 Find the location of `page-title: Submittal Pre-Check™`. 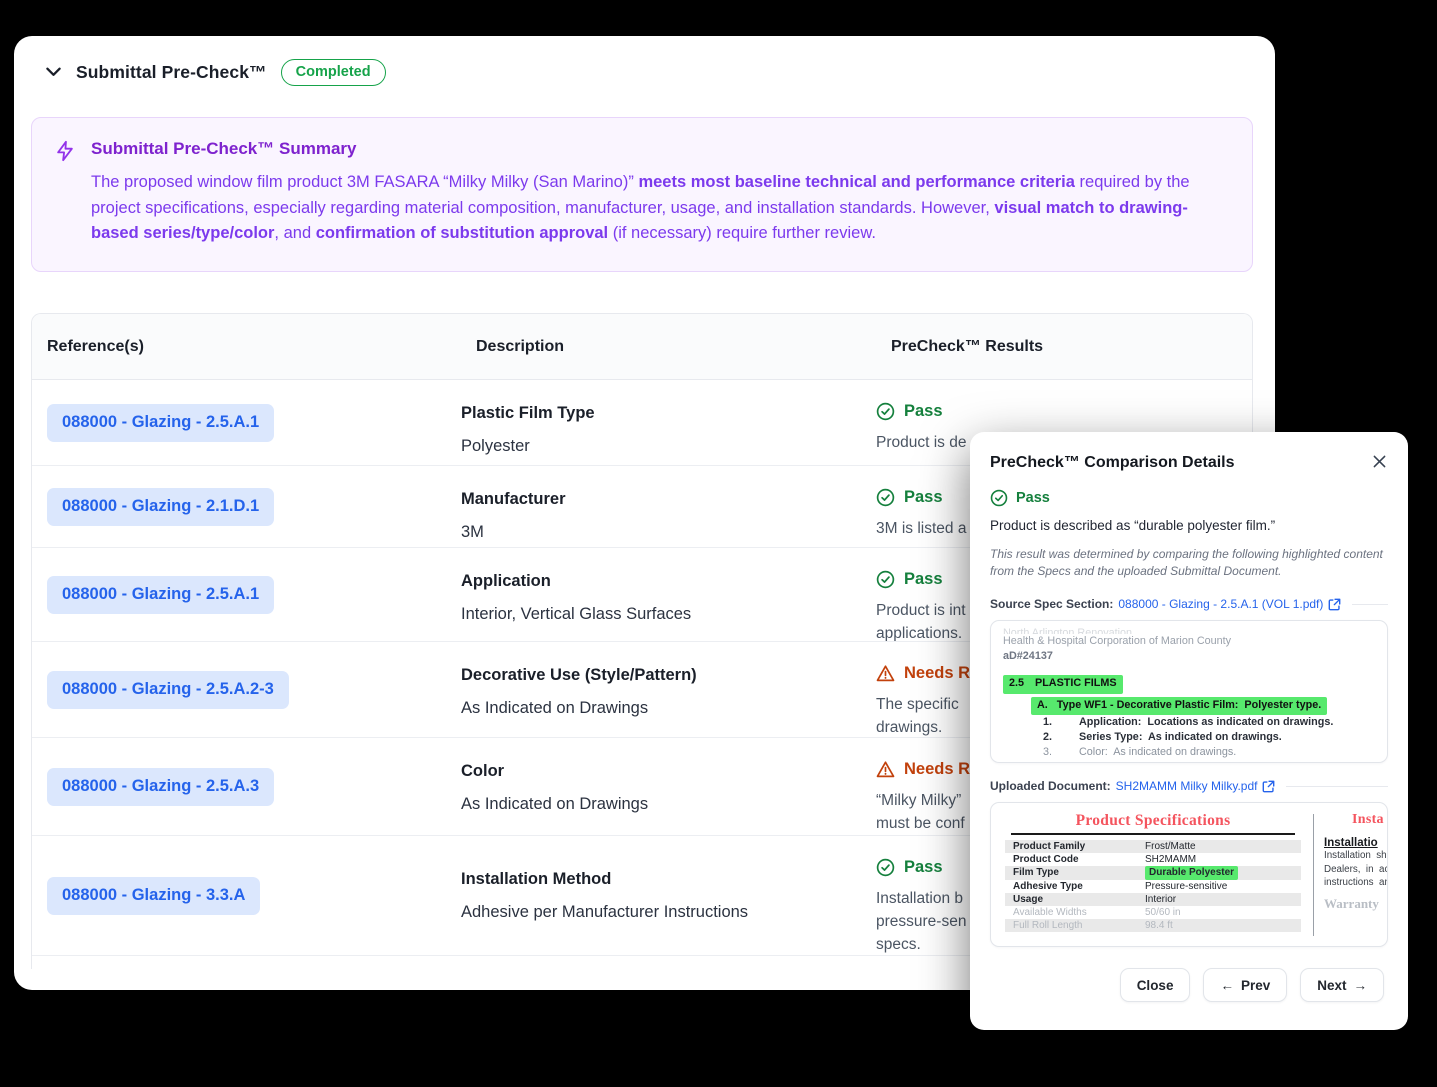

page-title: Submittal Pre-Check™ is located at coordinates (171, 71).